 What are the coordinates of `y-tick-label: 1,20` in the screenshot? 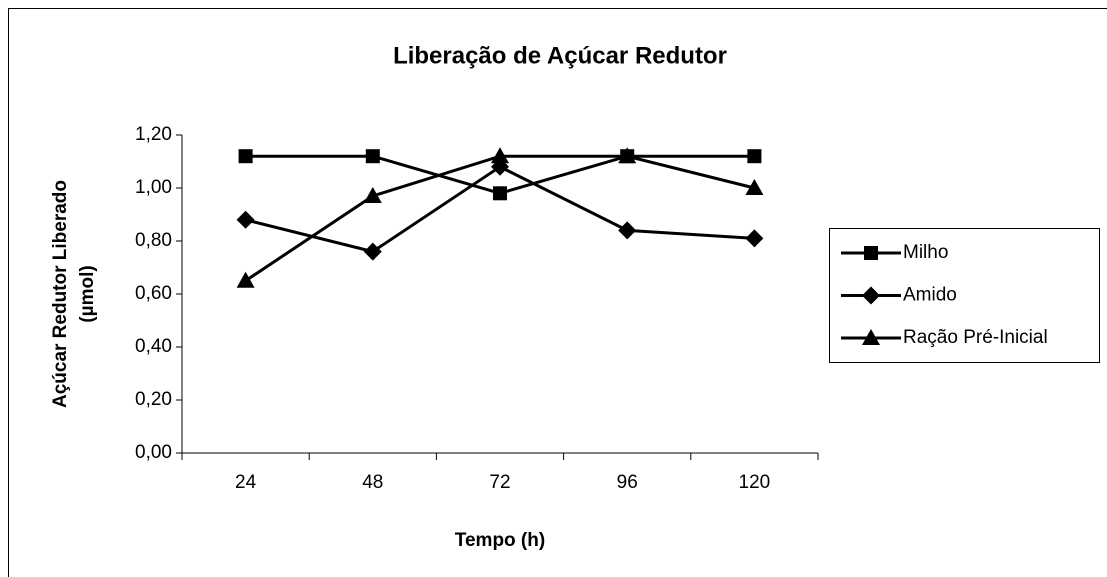 It's located at (153, 134).